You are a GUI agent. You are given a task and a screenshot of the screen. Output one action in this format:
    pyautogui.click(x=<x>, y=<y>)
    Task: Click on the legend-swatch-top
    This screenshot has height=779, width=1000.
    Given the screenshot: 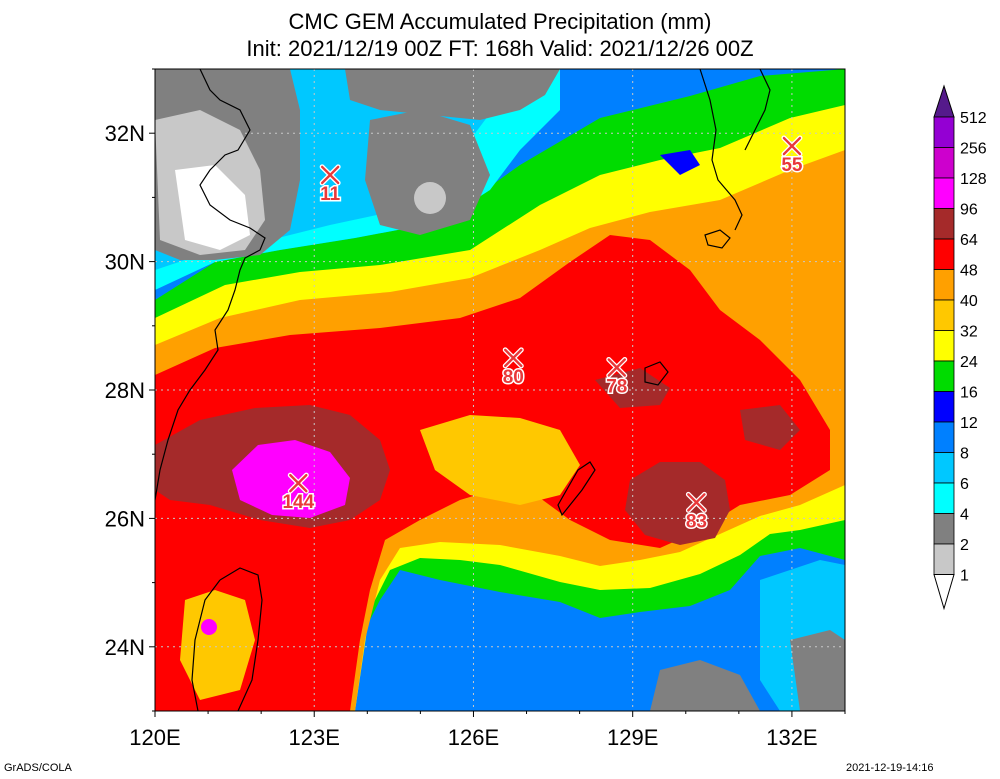 What is the action you would take?
    pyautogui.click(x=944, y=101)
    